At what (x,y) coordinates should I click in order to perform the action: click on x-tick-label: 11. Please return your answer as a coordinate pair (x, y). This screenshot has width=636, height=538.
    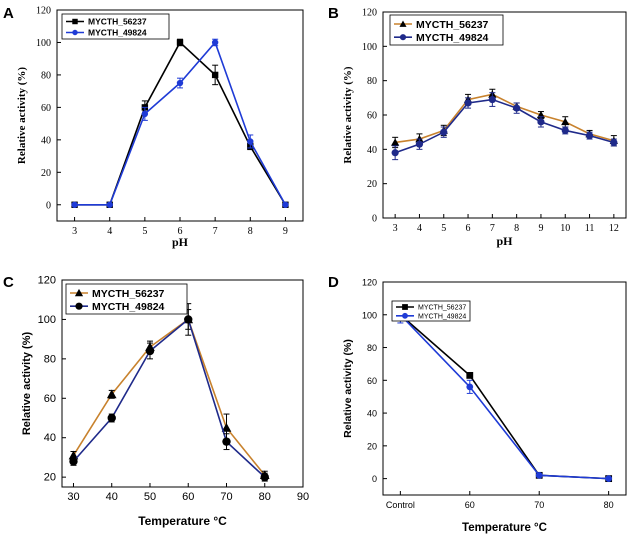
    Looking at the image, I should click on (590, 228).